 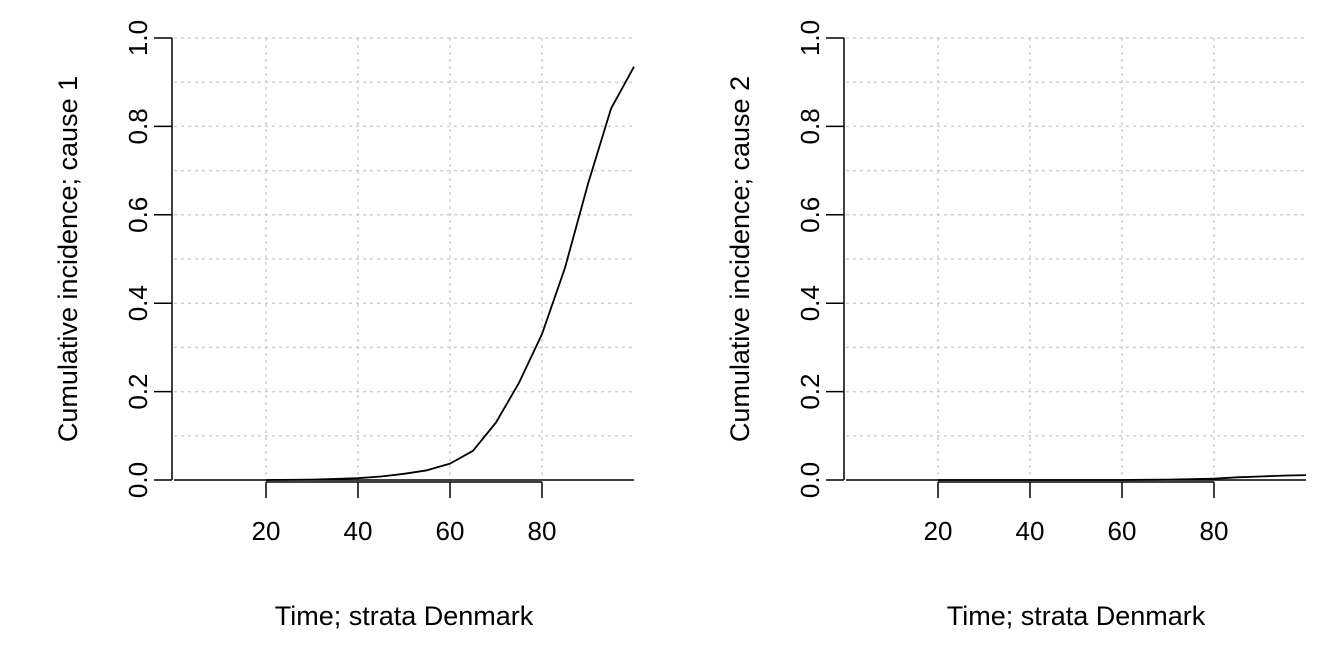 I want to click on y-axis-label: Cumulative incidence; cause 1, so click(x=68, y=259).